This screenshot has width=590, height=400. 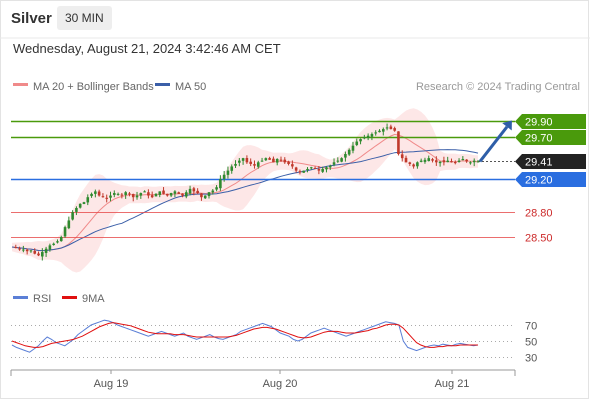 I want to click on ma20-legend-label: MA 20 + Bollinger Bands, so click(x=93, y=87).